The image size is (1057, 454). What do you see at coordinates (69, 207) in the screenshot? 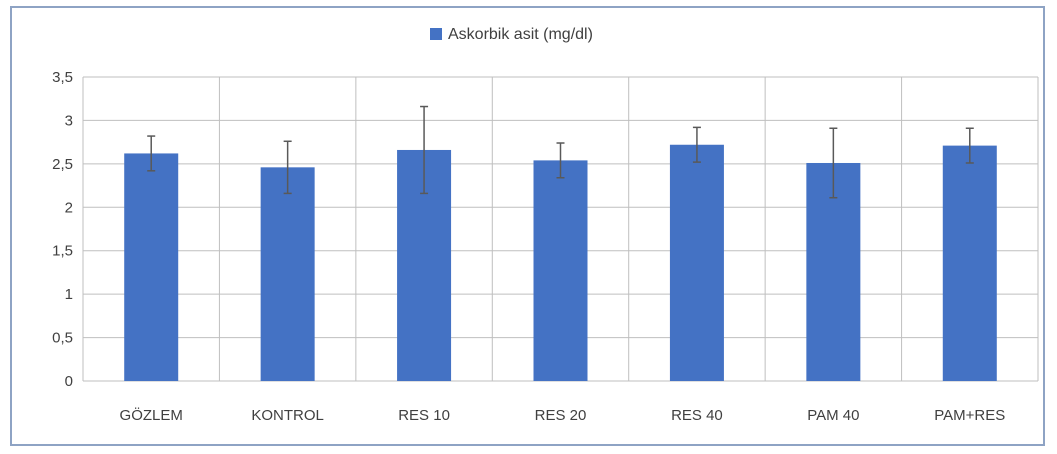
I see `y-tick-label: 2` at bounding box center [69, 207].